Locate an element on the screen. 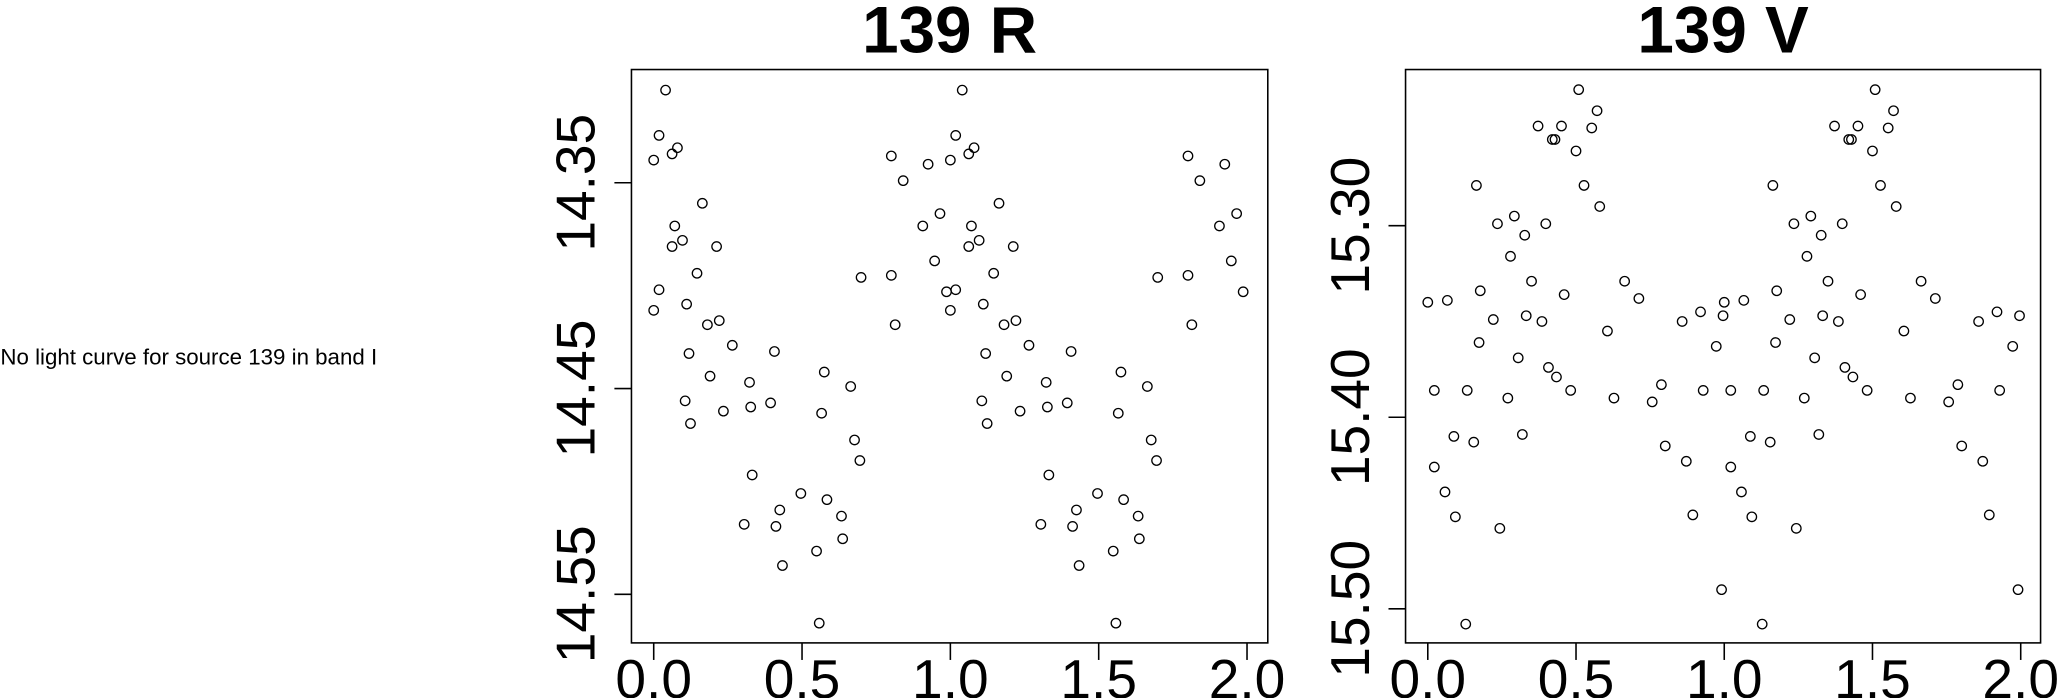 This screenshot has width=2058, height=698. y-tick-label: 14.35 is located at coordinates (576, 183).